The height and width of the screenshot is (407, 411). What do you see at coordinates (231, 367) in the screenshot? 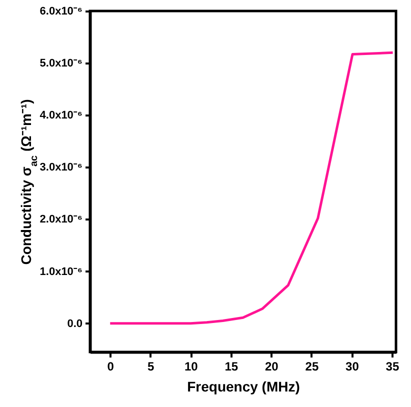
I see `x-tick-label: 15` at bounding box center [231, 367].